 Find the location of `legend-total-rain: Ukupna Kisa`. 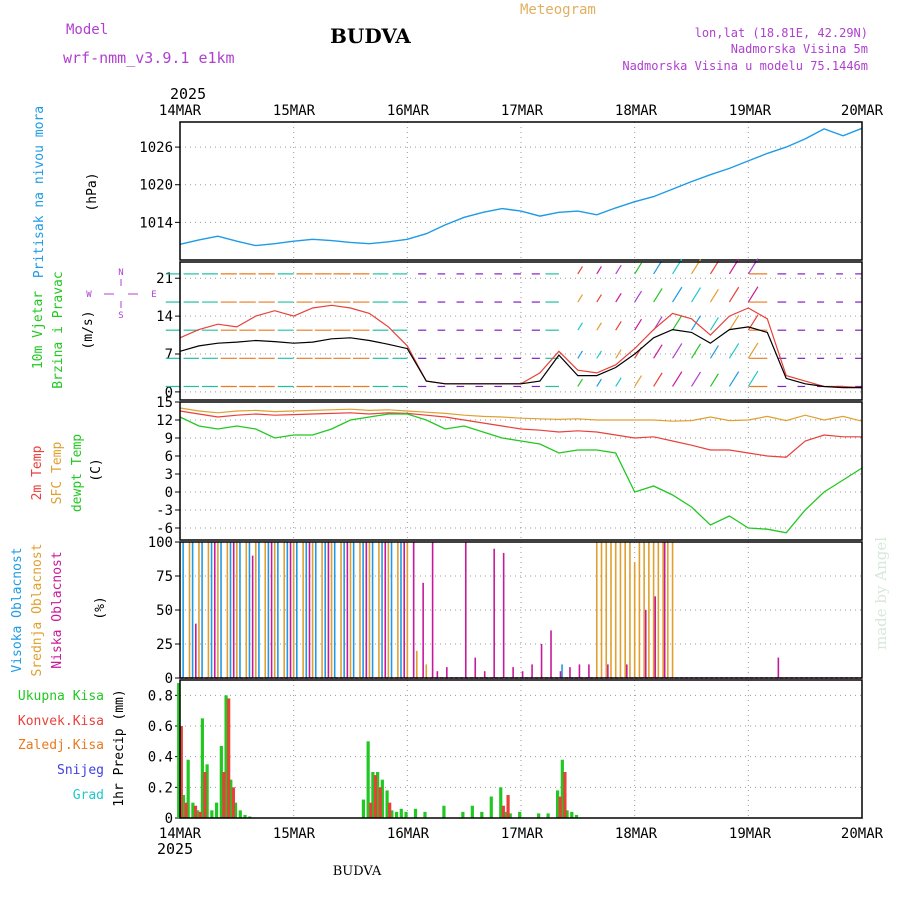

legend-total-rain: Ukupna Kisa is located at coordinates (61, 696).